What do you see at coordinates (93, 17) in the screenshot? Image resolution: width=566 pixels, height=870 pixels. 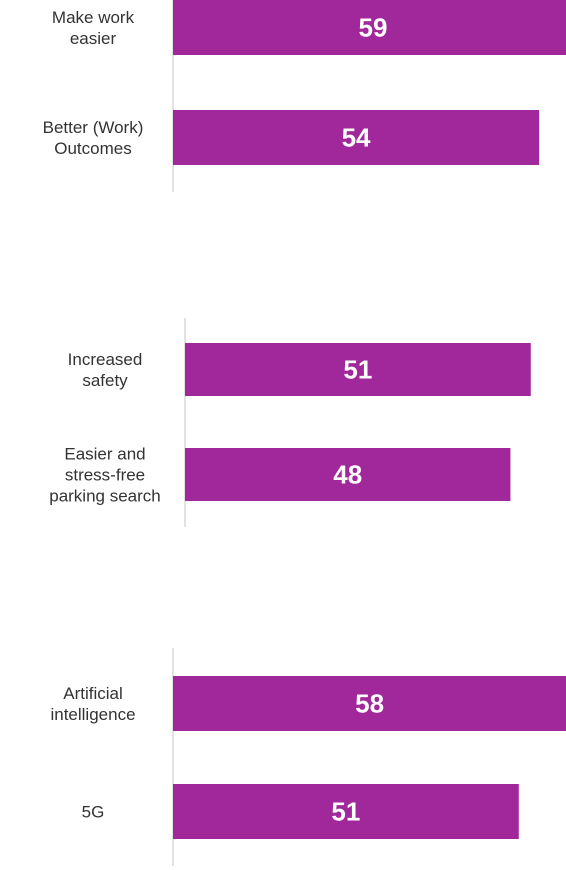 I see `category-label-line: Make work` at bounding box center [93, 17].